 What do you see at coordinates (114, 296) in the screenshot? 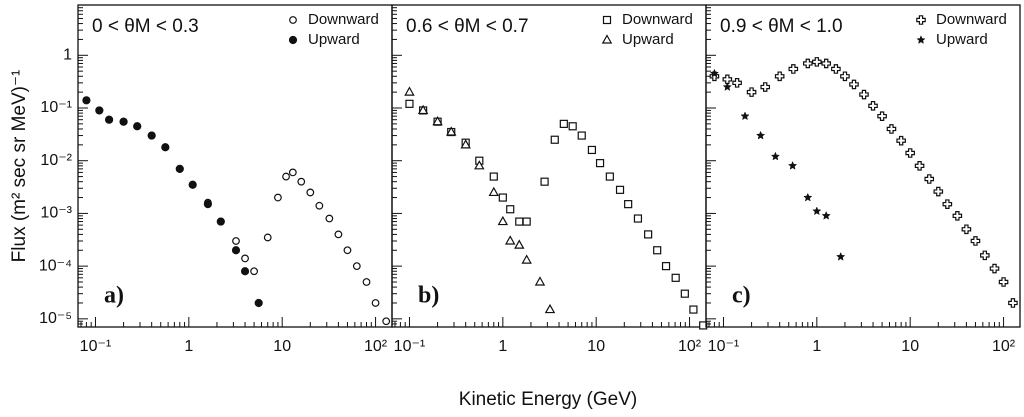
I see `panel-label: a)` at bounding box center [114, 296].